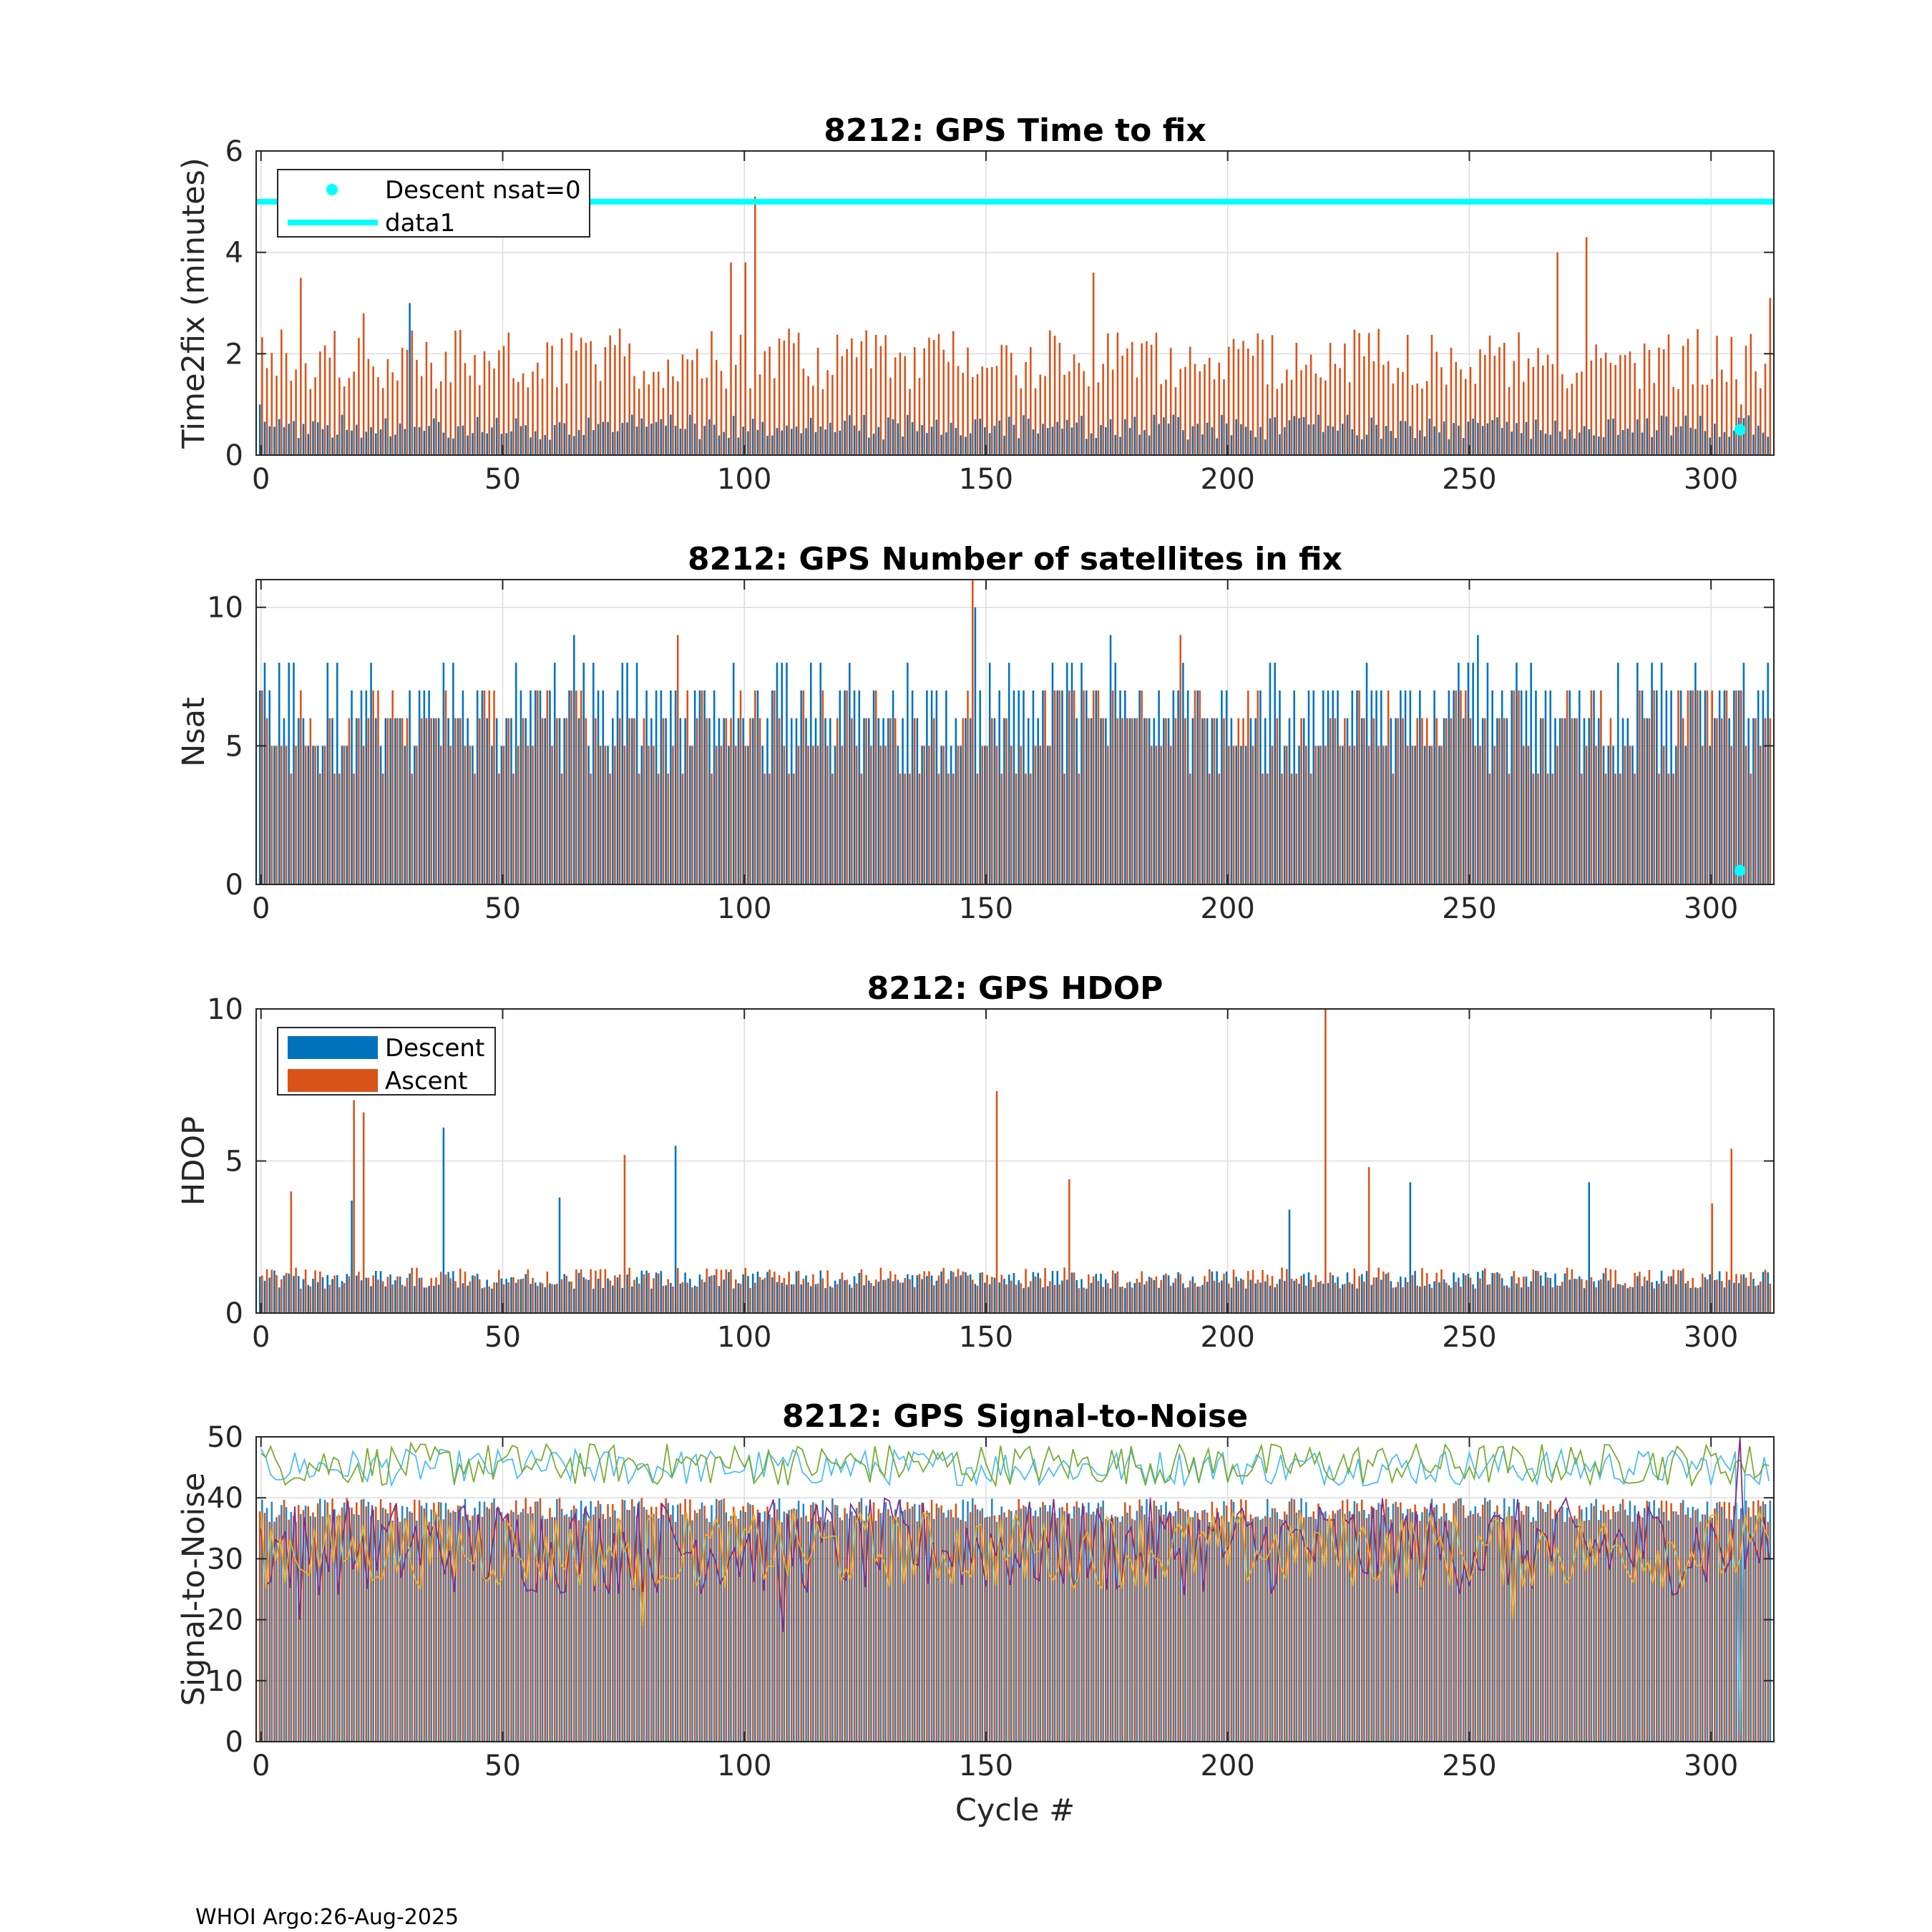  I want to click on y-axis-label: Nsat, so click(194, 732).